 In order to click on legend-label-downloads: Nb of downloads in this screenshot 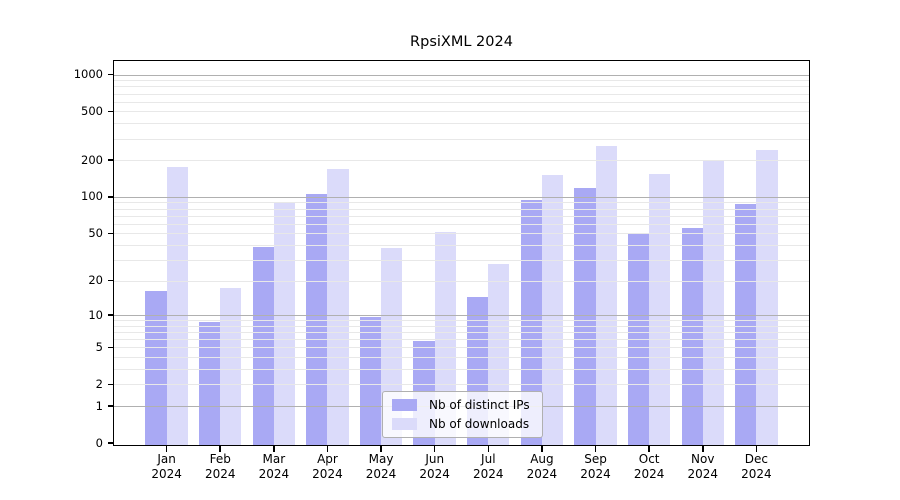, I will do `click(479, 424)`.